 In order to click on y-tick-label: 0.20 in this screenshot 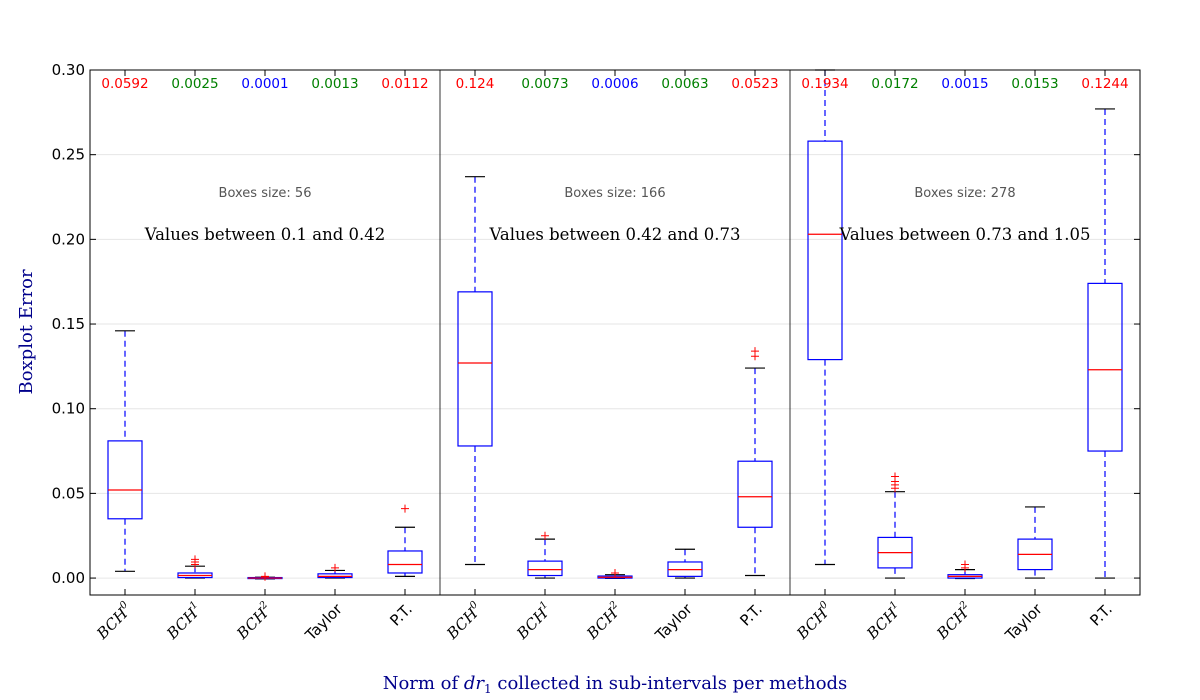, I will do `click(68, 239)`.